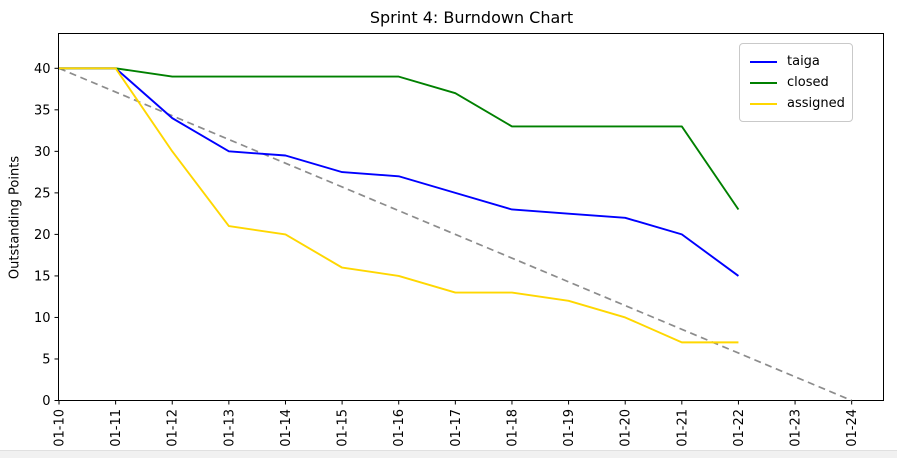 This screenshot has width=897, height=458. I want to click on y-tick-label: 0, so click(46, 401).